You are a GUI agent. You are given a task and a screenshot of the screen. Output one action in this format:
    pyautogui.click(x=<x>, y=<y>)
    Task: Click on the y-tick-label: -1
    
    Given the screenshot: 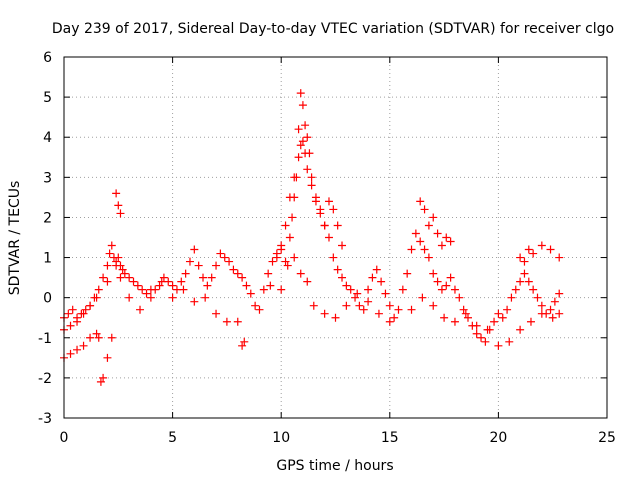 What is the action you would take?
    pyautogui.click(x=45, y=339)
    